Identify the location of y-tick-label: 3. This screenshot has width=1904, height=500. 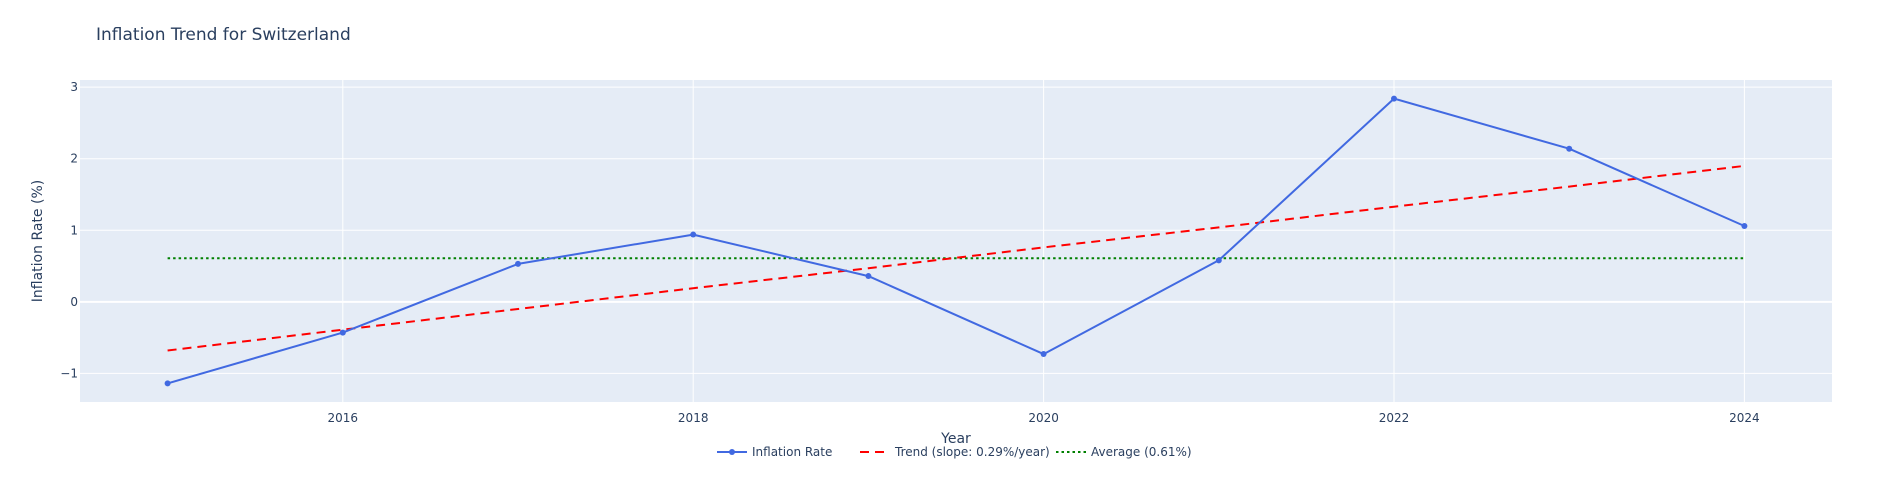
(74, 87).